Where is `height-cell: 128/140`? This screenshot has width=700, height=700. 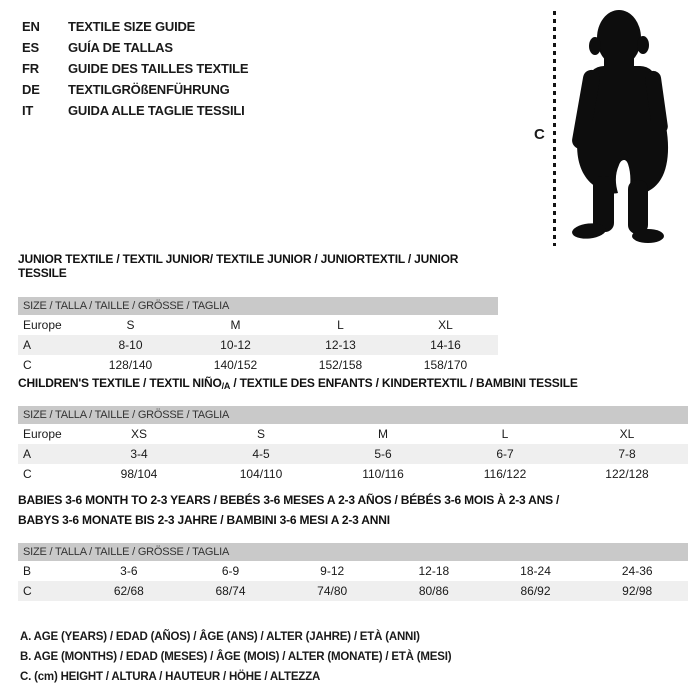 height-cell: 128/140 is located at coordinates (130, 365).